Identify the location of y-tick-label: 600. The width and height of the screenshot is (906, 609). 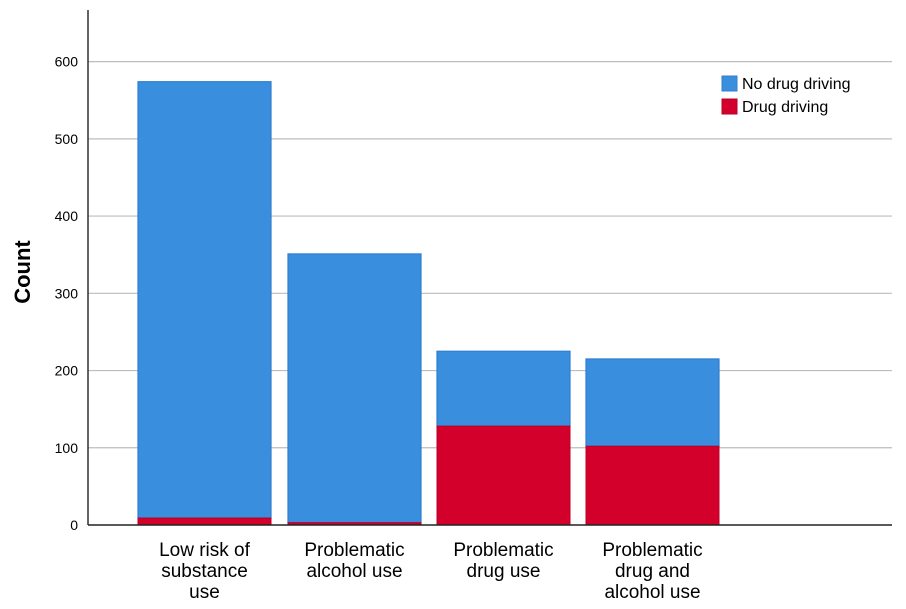
(67, 62).